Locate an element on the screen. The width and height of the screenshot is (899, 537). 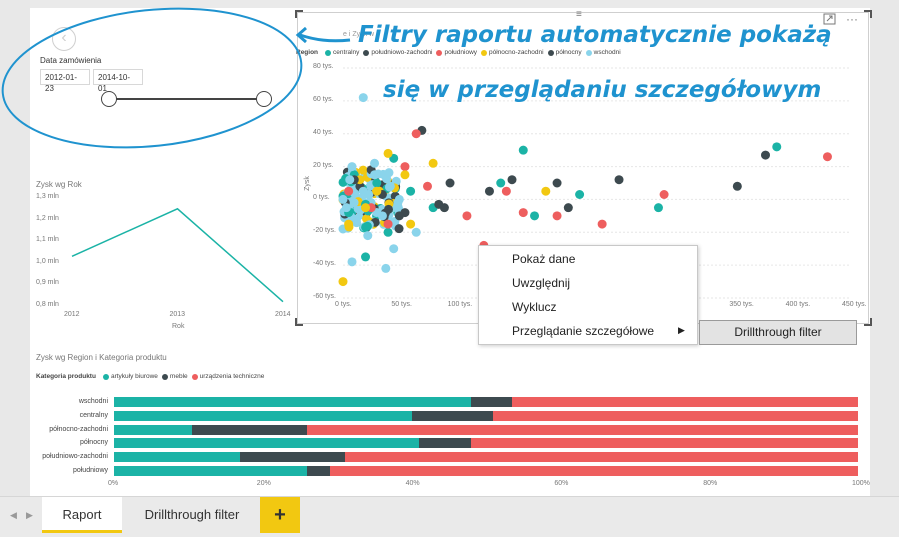
tab-raport: Raport is located at coordinates (82, 515).